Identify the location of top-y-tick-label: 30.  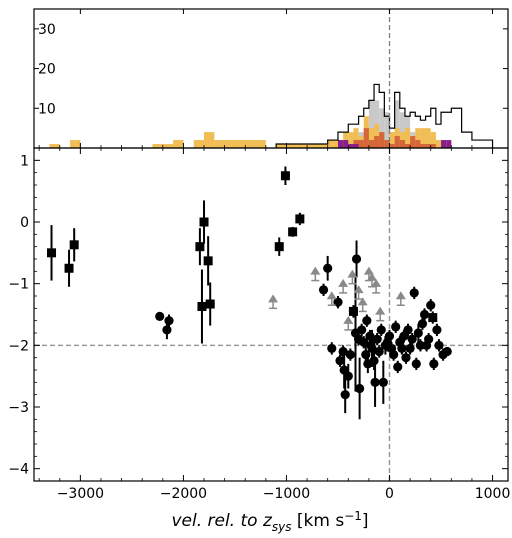
(47, 30).